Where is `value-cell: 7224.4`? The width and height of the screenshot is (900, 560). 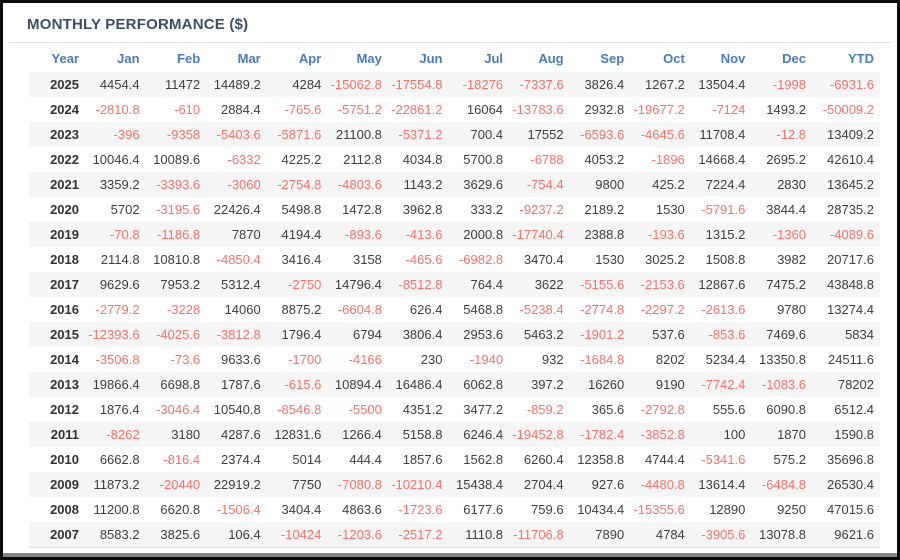
value-cell: 7224.4 is located at coordinates (725, 184).